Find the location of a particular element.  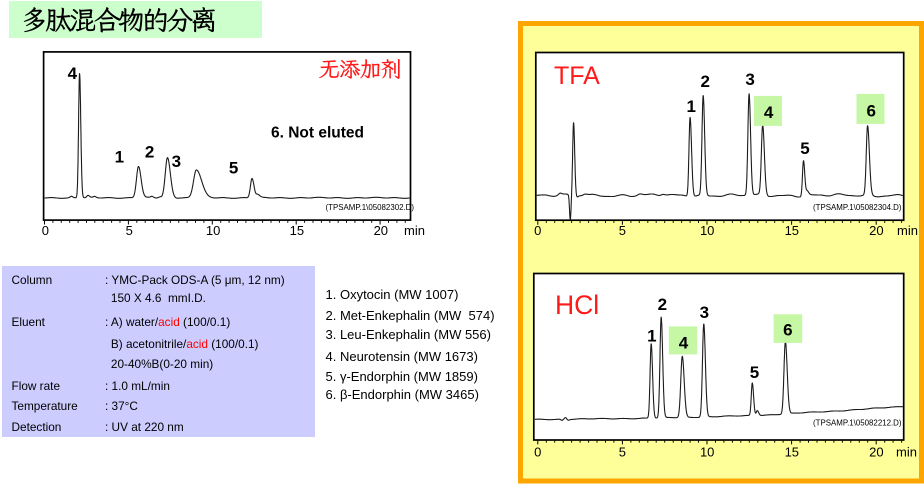

svg-text: (TPSAMP.1\05082304.D) is located at coordinates (857, 207).